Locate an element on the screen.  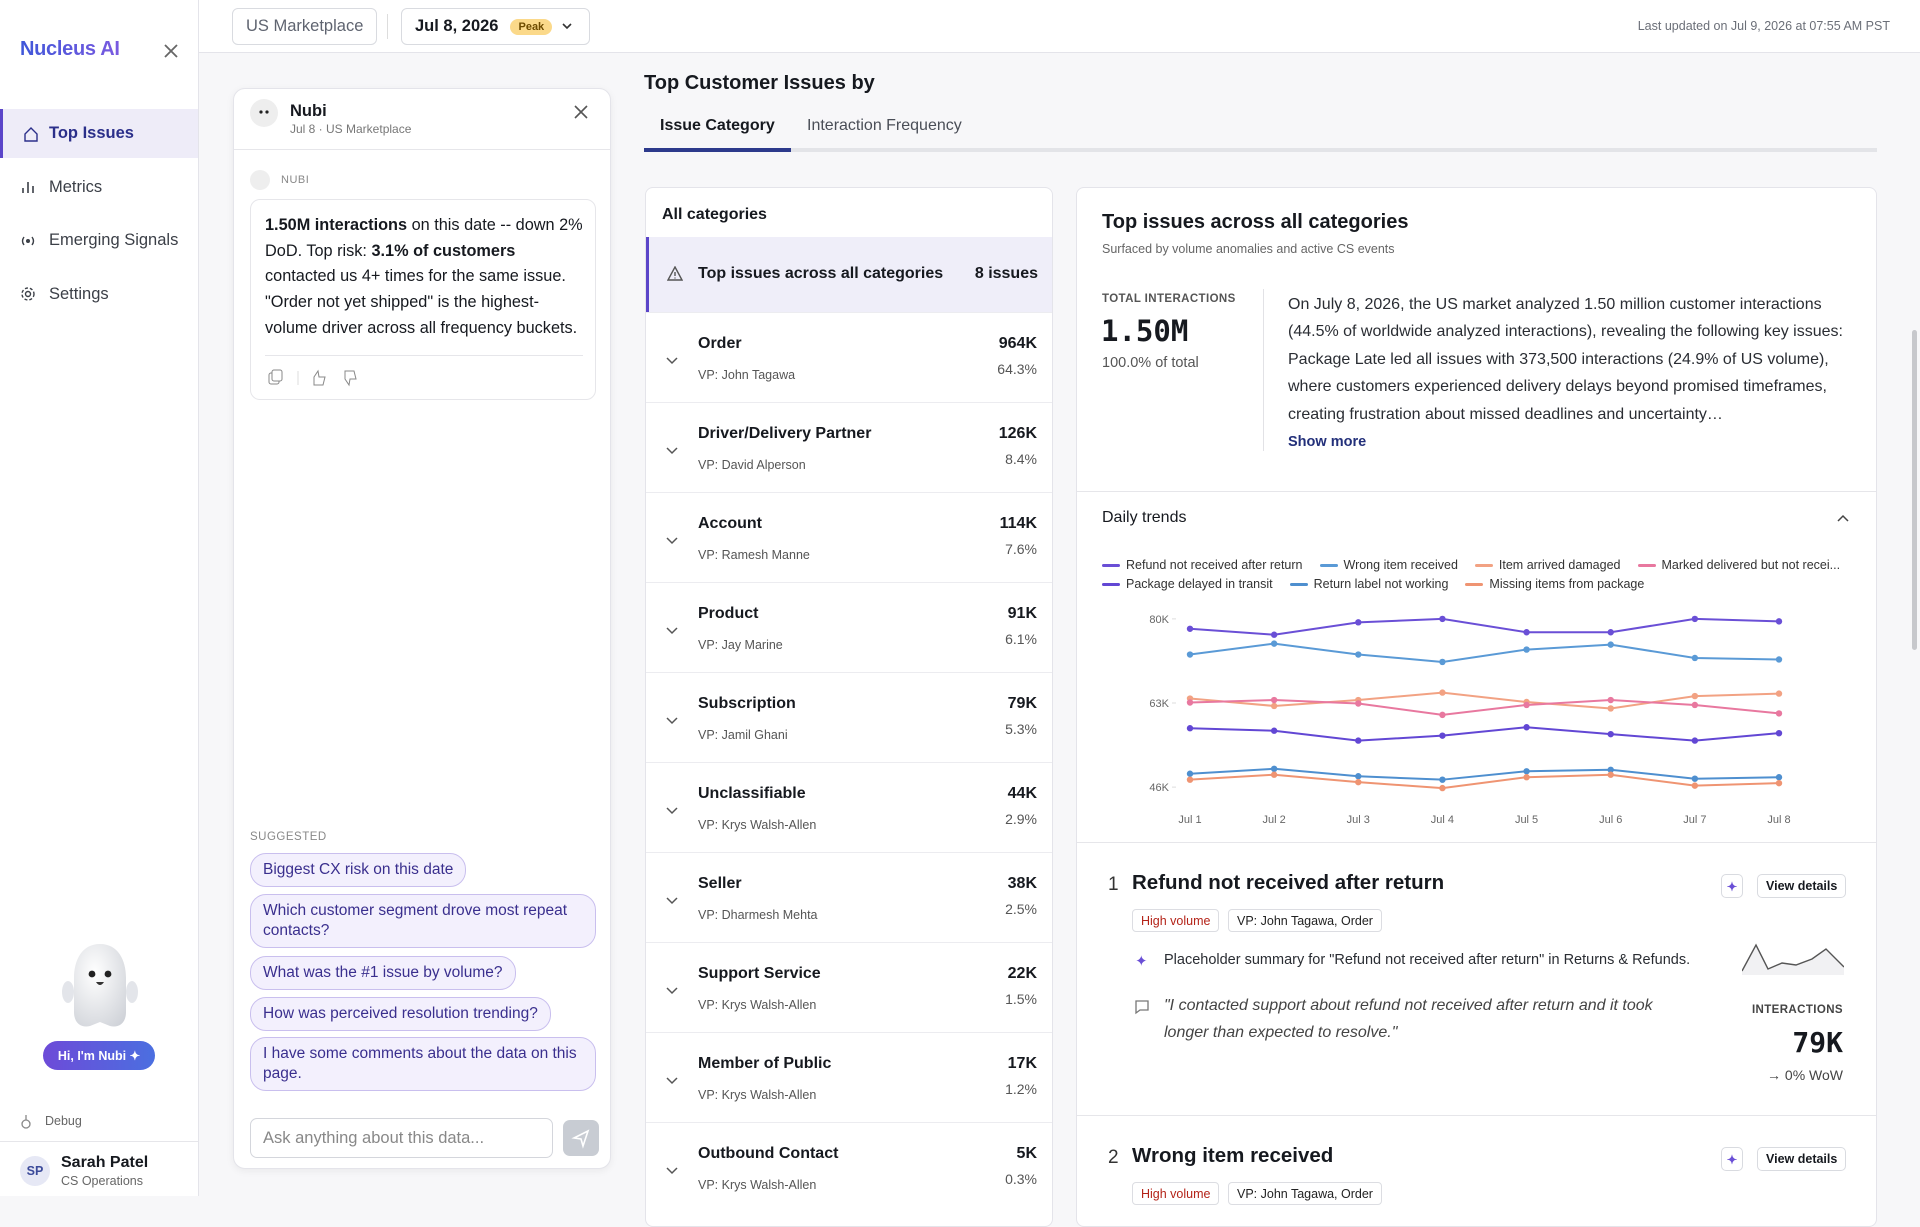
suggestion-chip: How was perceived resolution trending? is located at coordinates (400, 1014).